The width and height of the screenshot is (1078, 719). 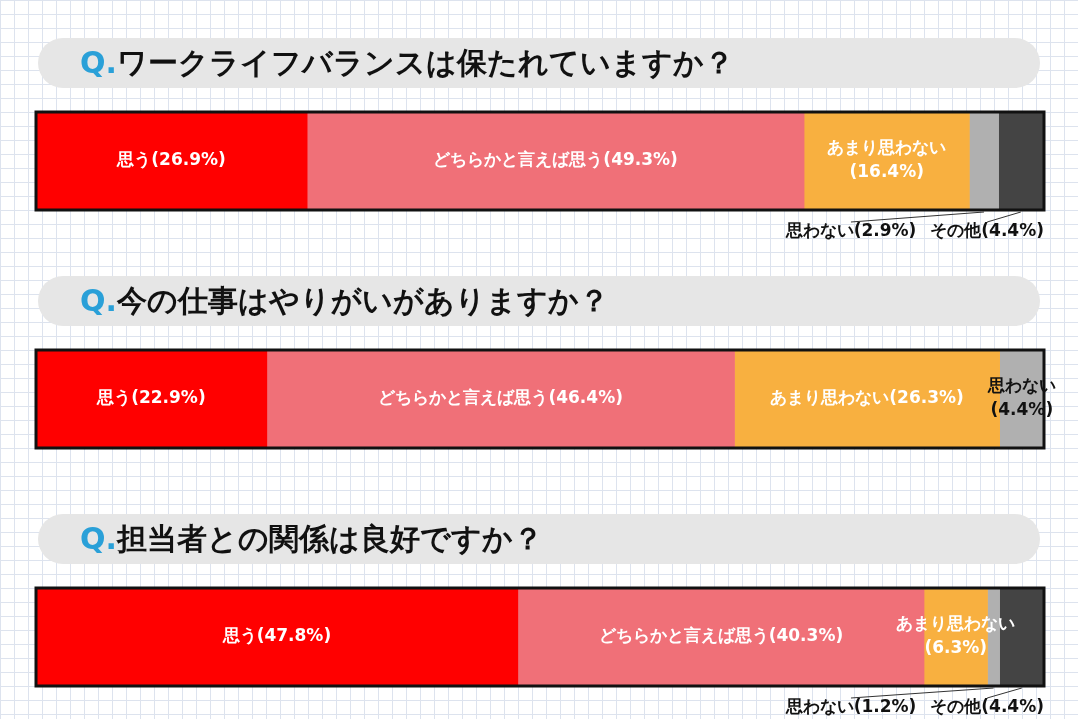 I want to click on chart-title: Q.ワークライフバランスは保たれていますか？, so click(x=539, y=63).